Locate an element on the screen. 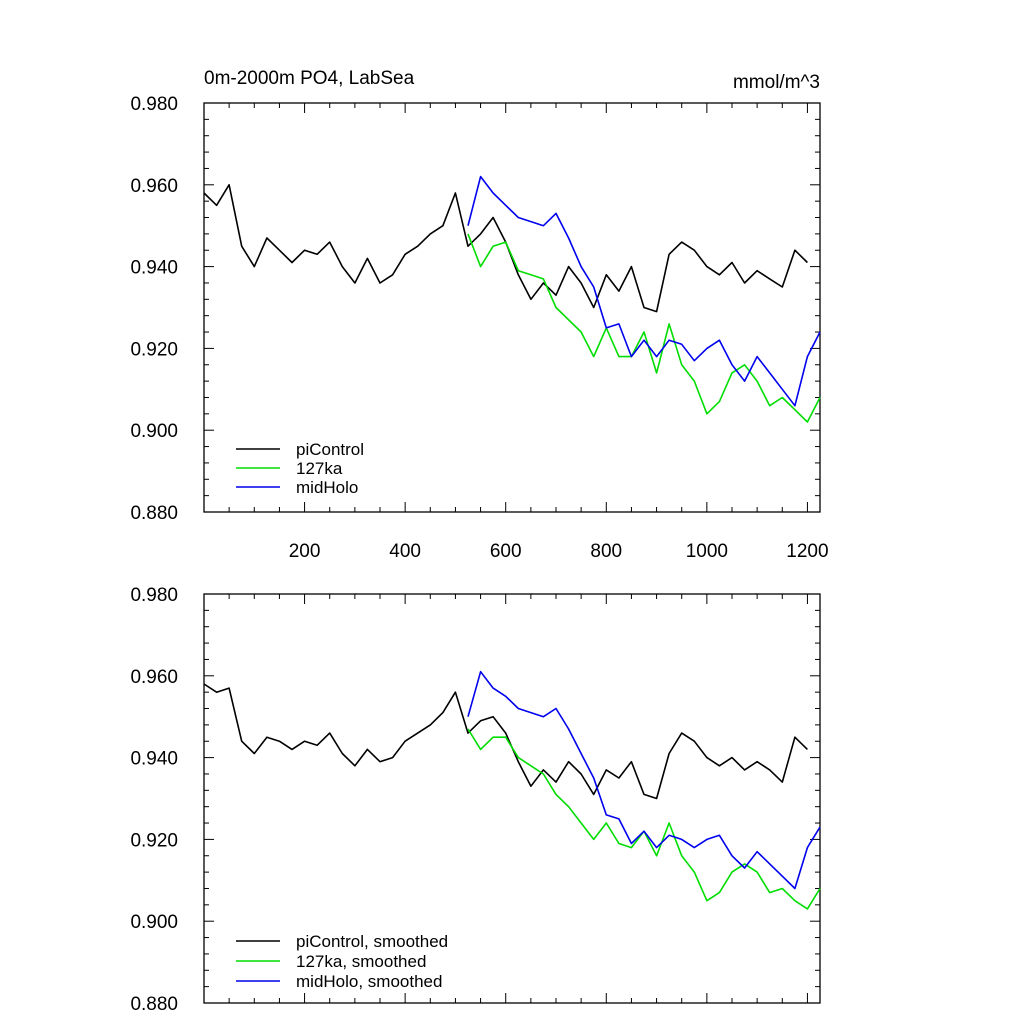 This screenshot has height=1024, width=1024. legend-label: midHolo is located at coordinates (327, 487).